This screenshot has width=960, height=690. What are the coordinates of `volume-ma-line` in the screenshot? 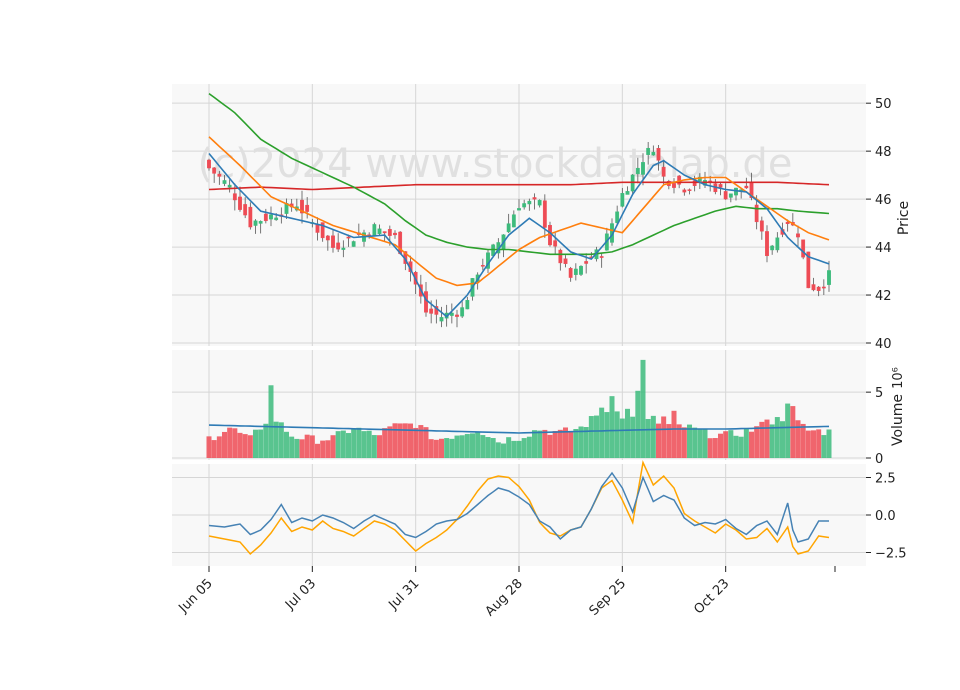 It's located at (519, 429).